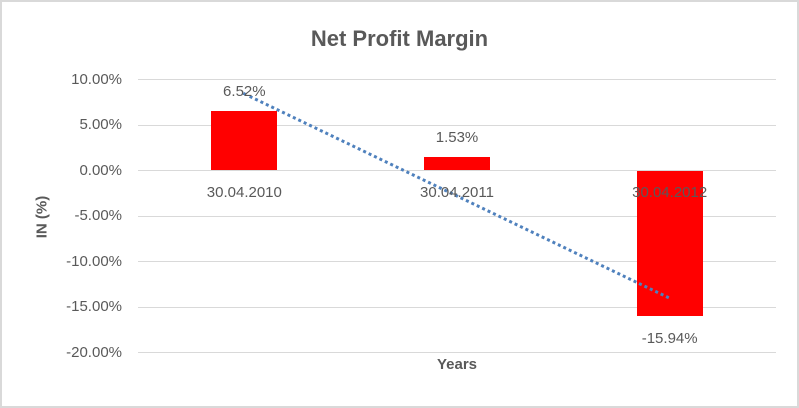 This screenshot has height=408, width=799. What do you see at coordinates (100, 124) in the screenshot?
I see `y-axis-tick-label: 5.00%` at bounding box center [100, 124].